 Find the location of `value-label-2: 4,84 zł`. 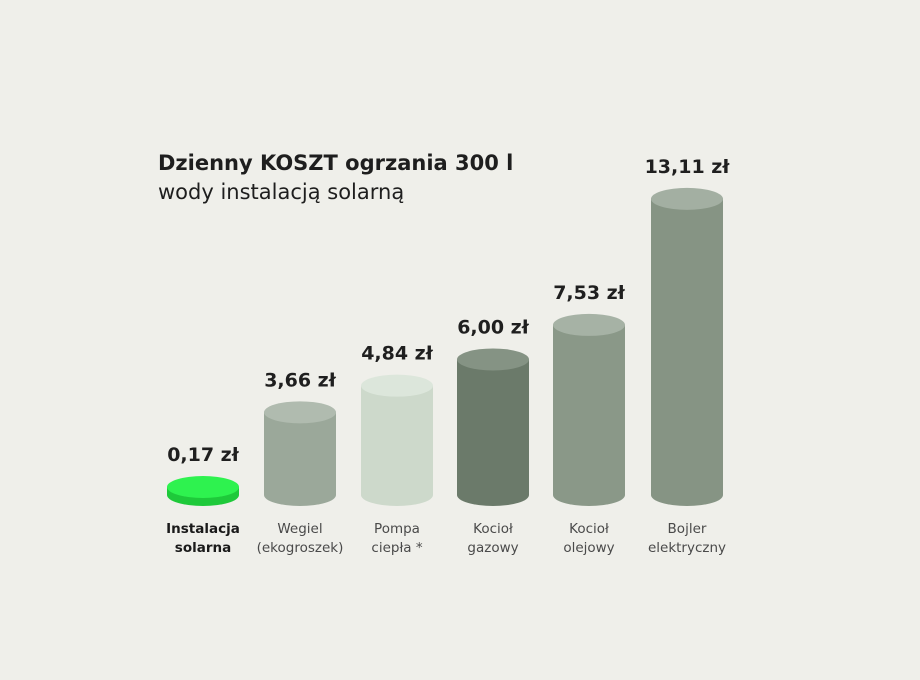

value-label-2: 4,84 zł is located at coordinates (397, 354).